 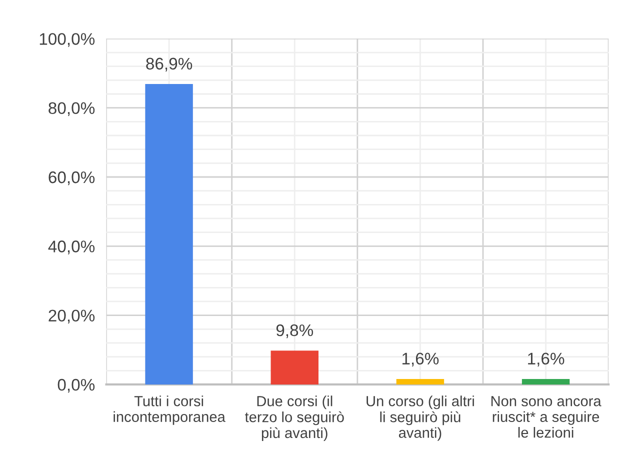 What do you see at coordinates (71, 317) in the screenshot?
I see `y-tick-label: 20,0%` at bounding box center [71, 317].